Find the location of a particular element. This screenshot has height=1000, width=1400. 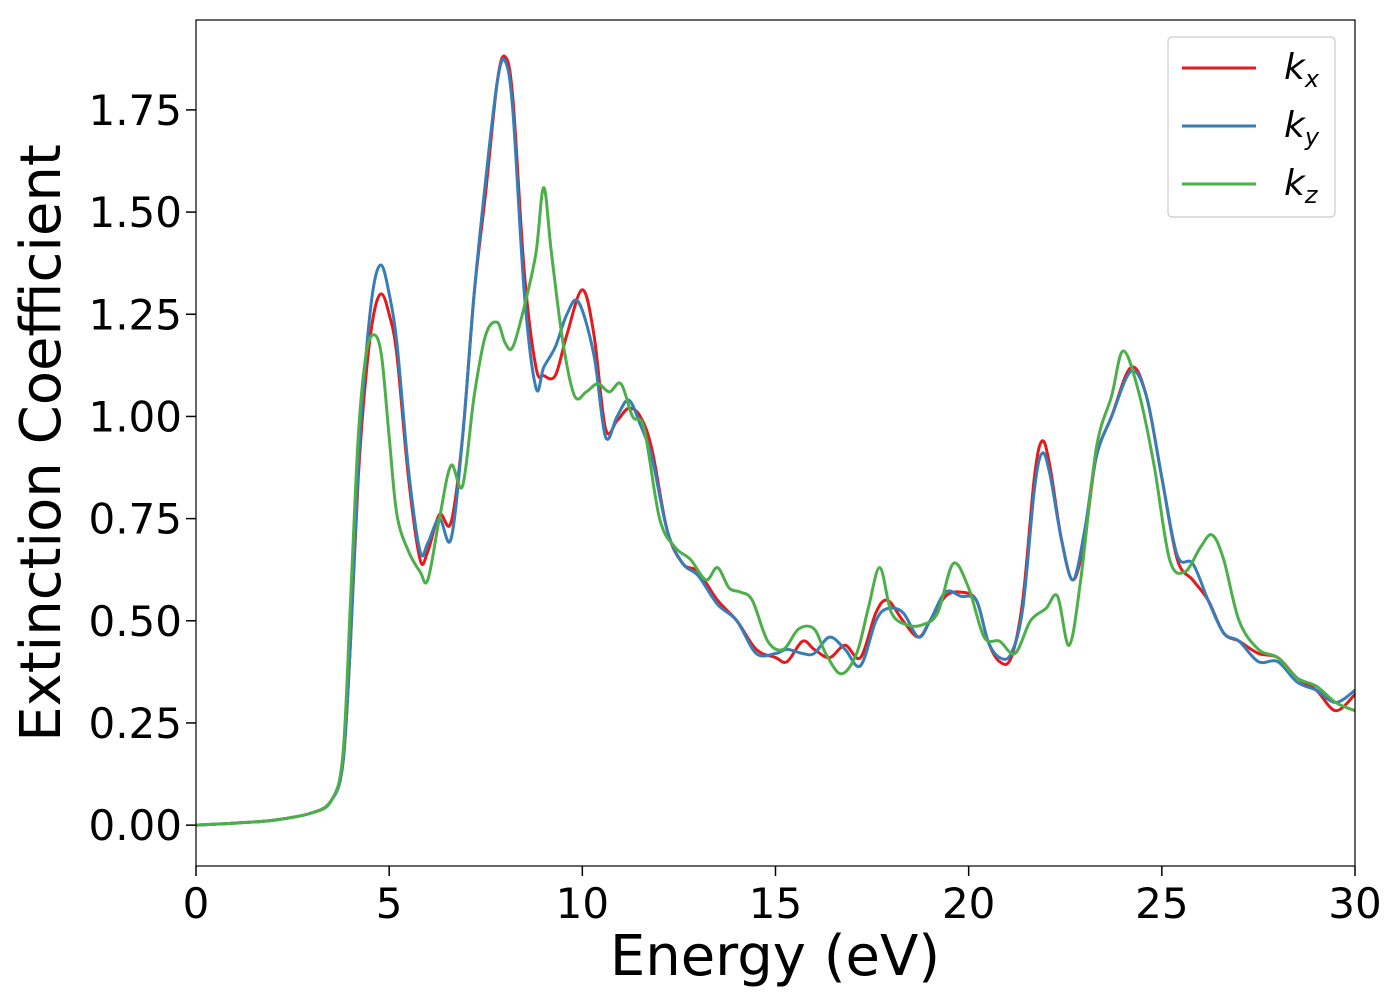

y-tick-label: 0.75 is located at coordinates (135, 519).